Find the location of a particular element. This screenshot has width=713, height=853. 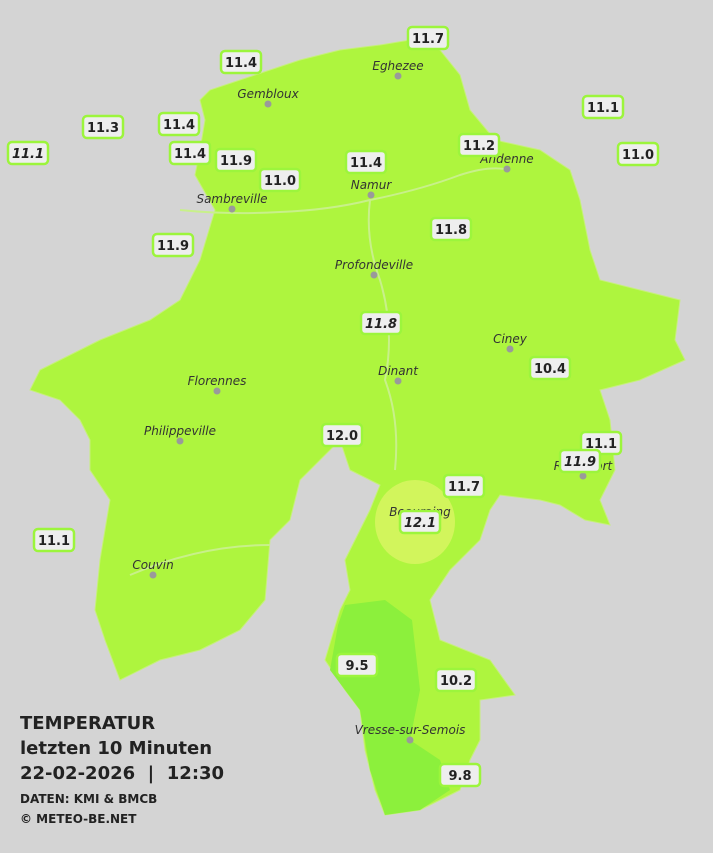

station: 12.1 is located at coordinates (420, 522).